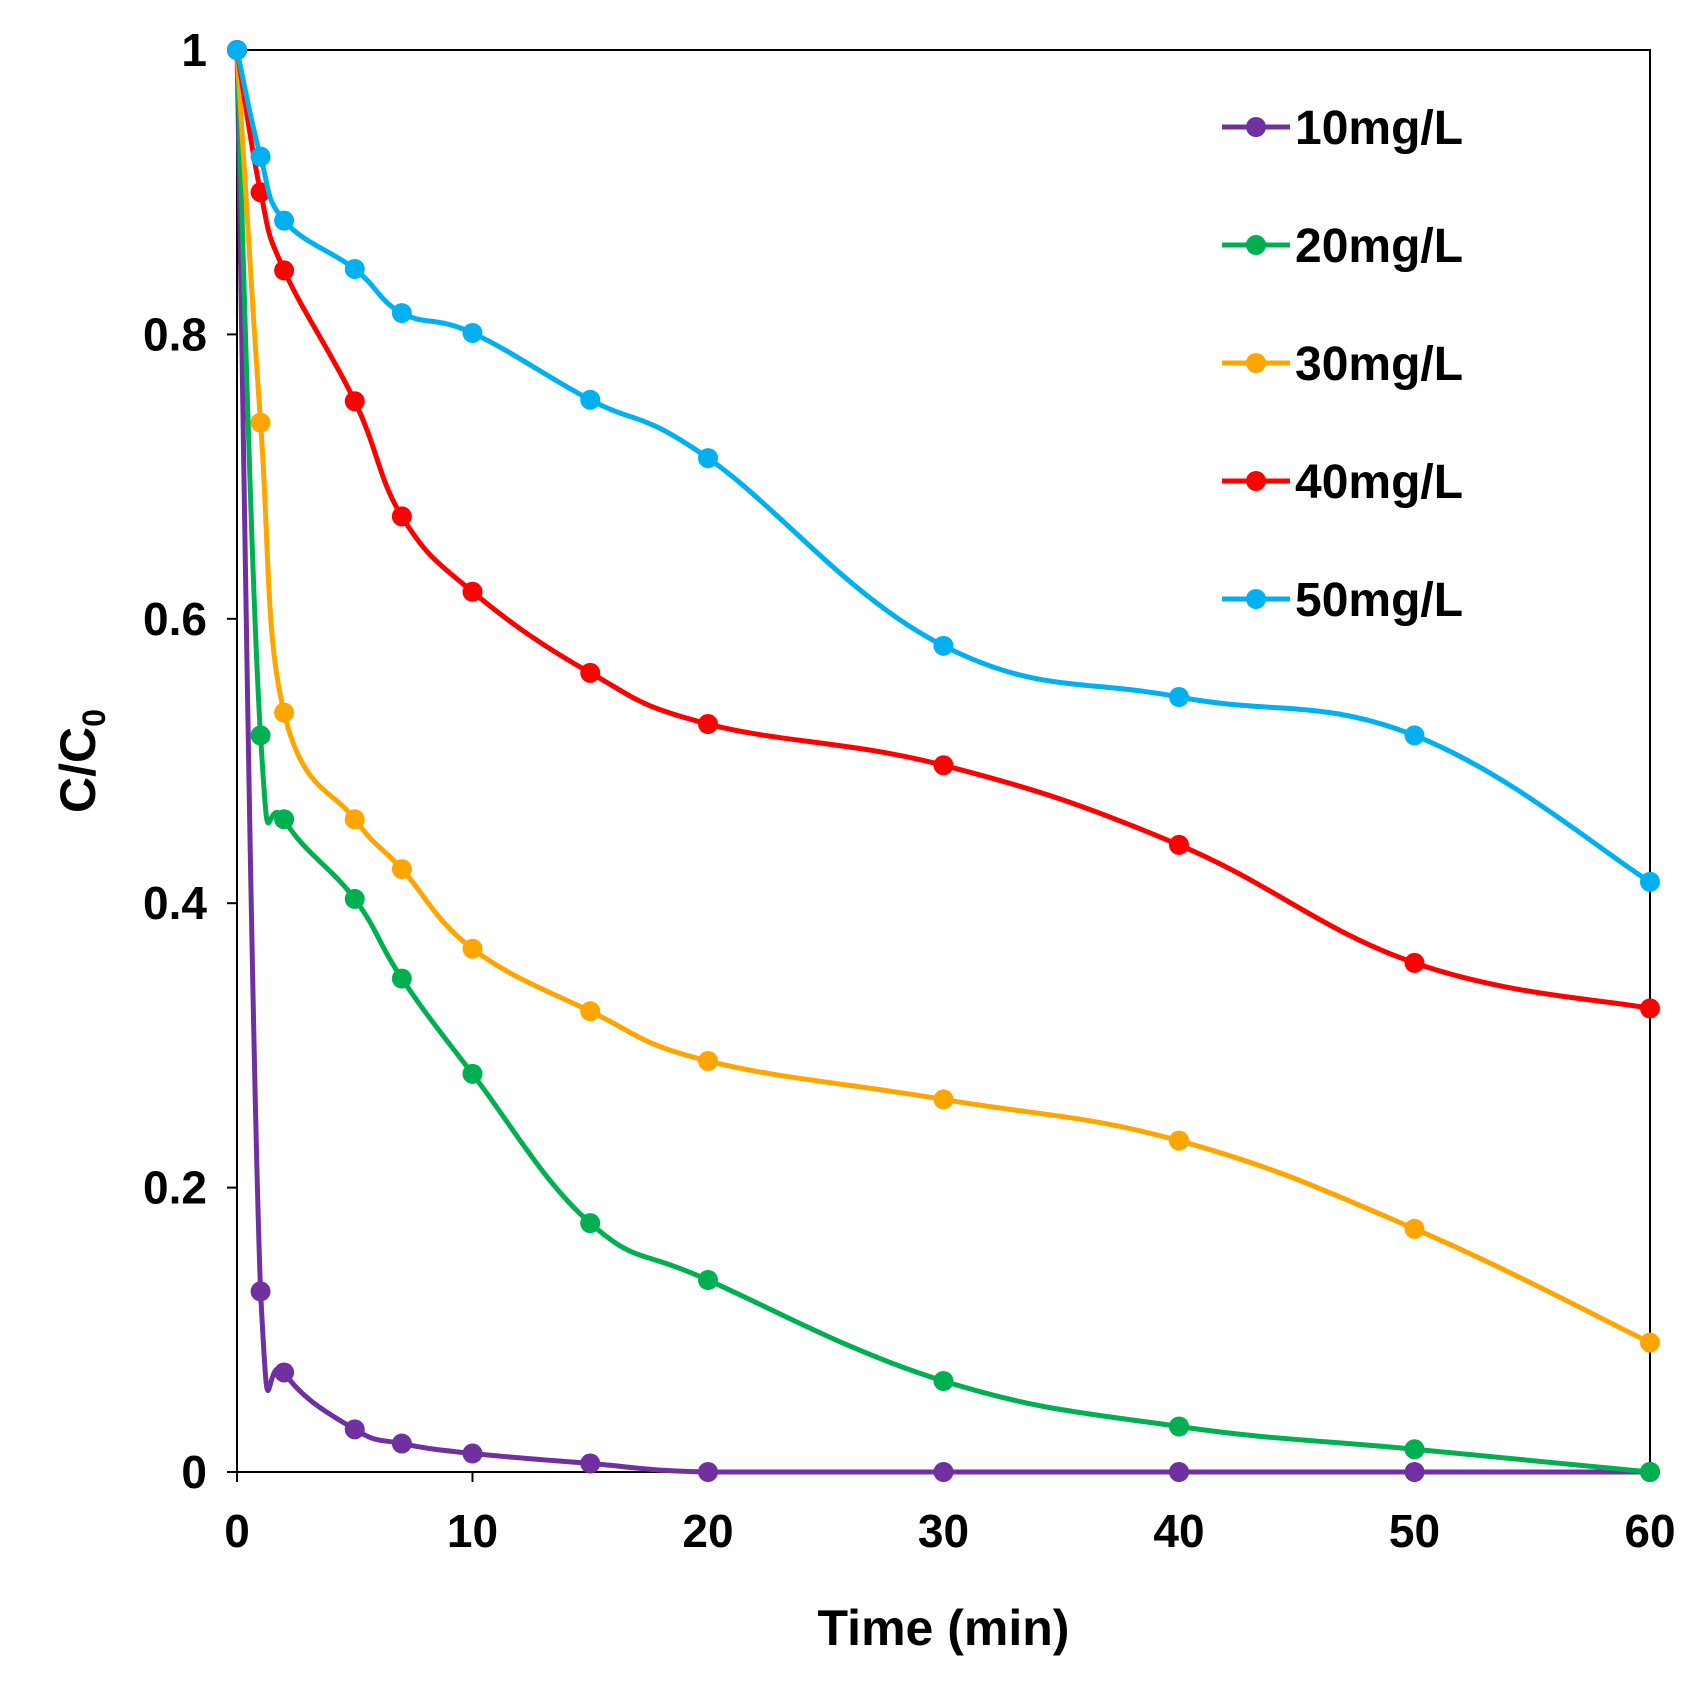  I want to click on x-tick-label: 30, so click(943, 1531).